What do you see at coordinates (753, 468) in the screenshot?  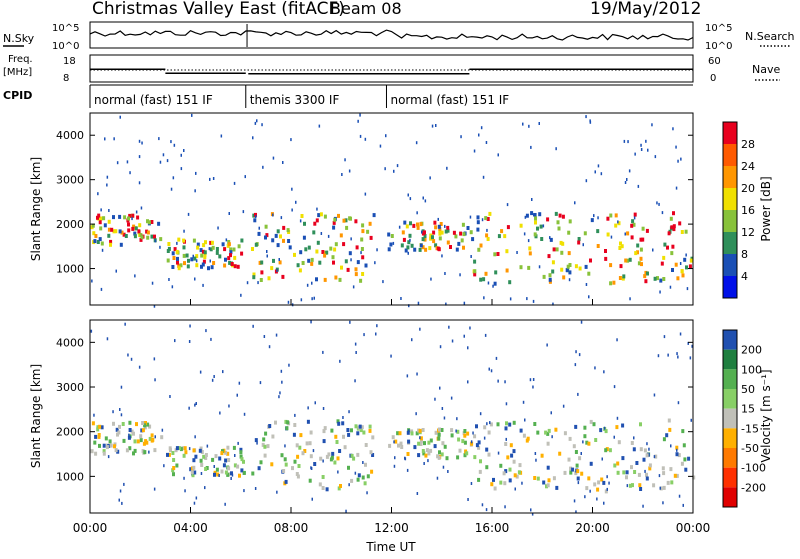 I see `colorbar-tick-6: -100` at bounding box center [753, 468].